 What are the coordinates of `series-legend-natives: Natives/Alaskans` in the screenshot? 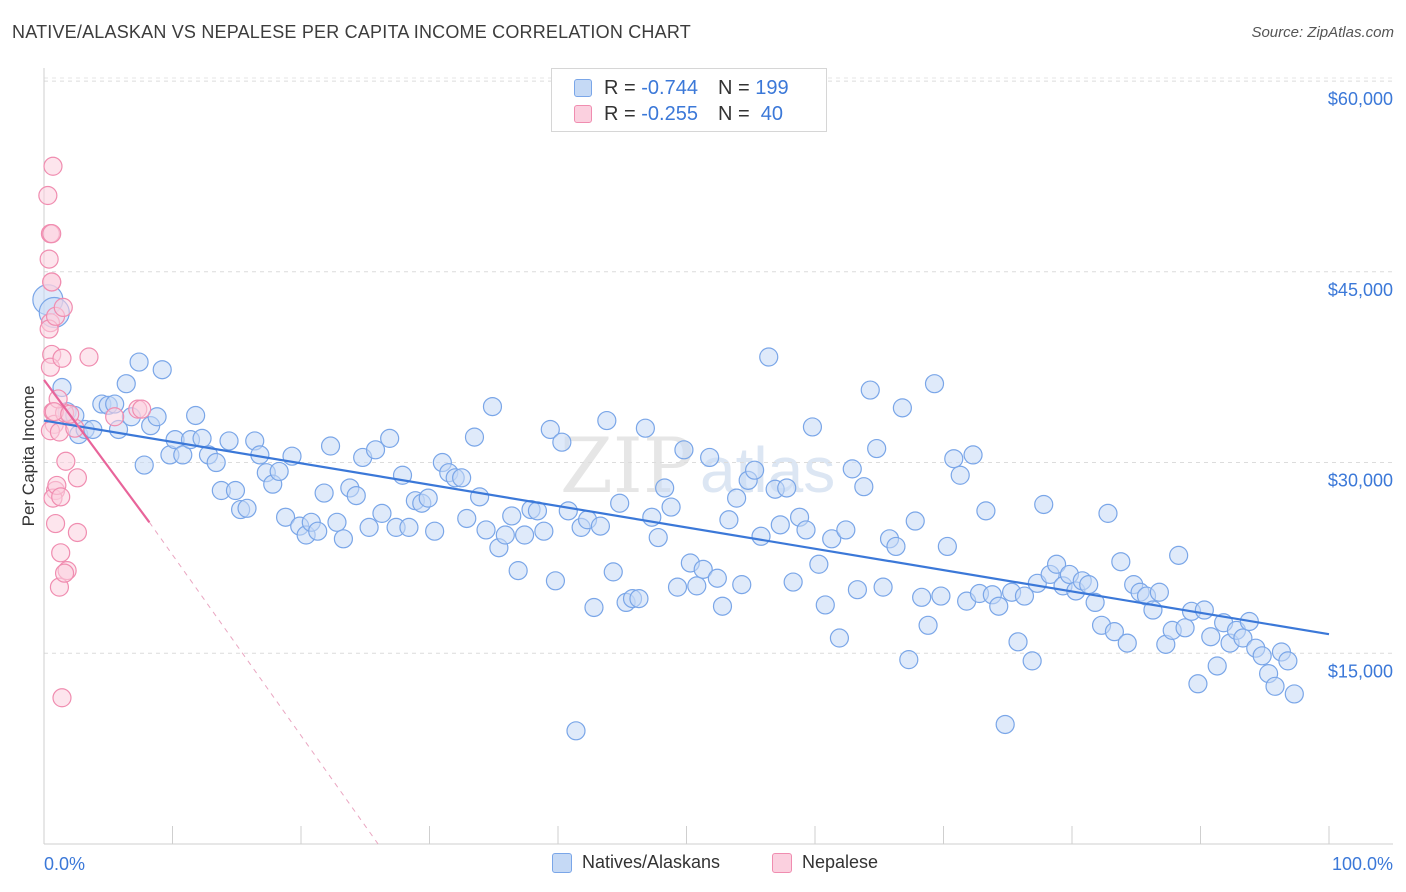 It's located at (636, 862).